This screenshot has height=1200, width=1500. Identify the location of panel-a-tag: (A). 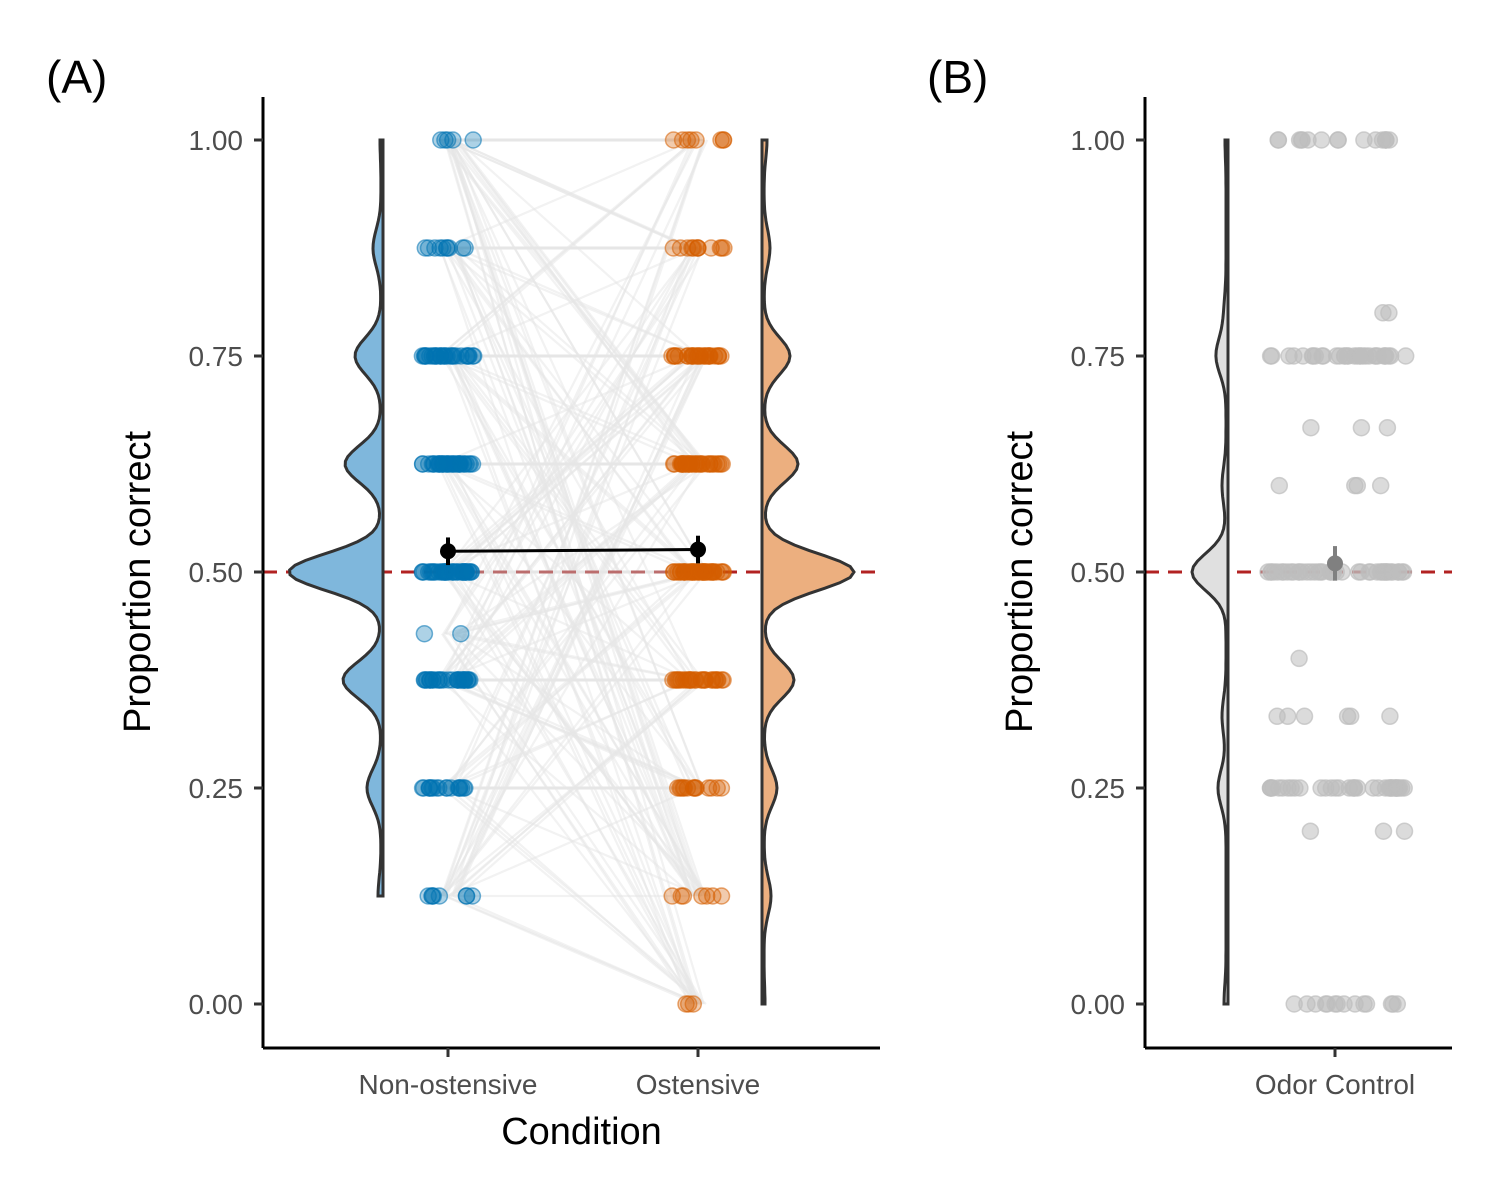
(77, 77).